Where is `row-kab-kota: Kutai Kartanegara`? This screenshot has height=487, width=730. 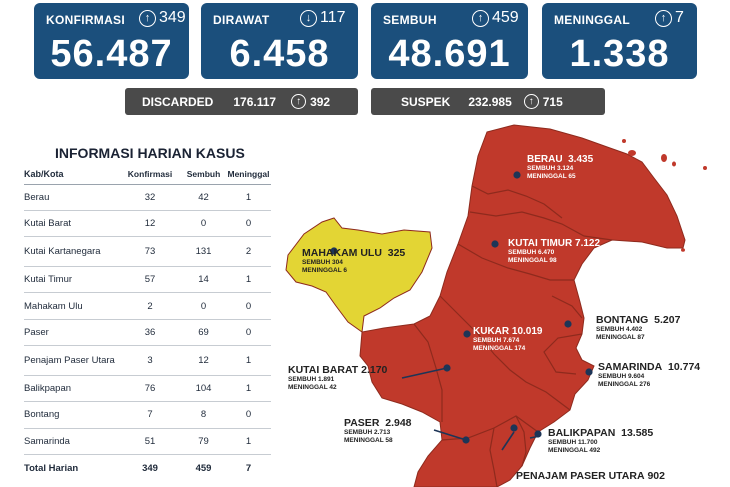 row-kab-kota: Kutai Kartanegara is located at coordinates (71, 252).